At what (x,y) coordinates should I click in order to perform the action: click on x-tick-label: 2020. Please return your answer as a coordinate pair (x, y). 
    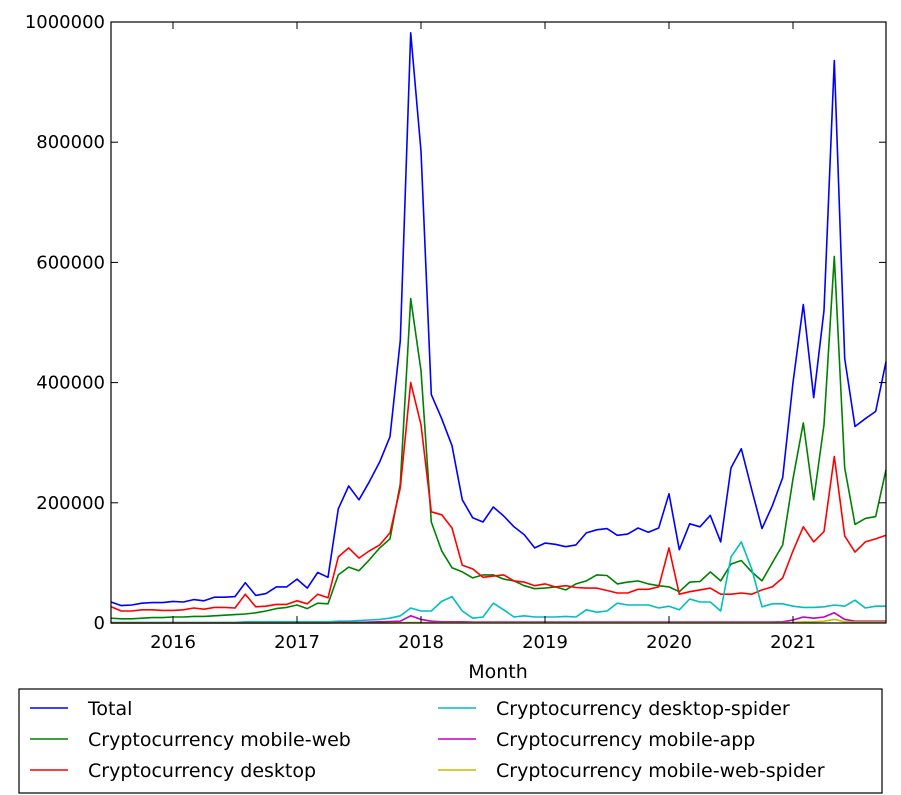
    Looking at the image, I should click on (669, 642).